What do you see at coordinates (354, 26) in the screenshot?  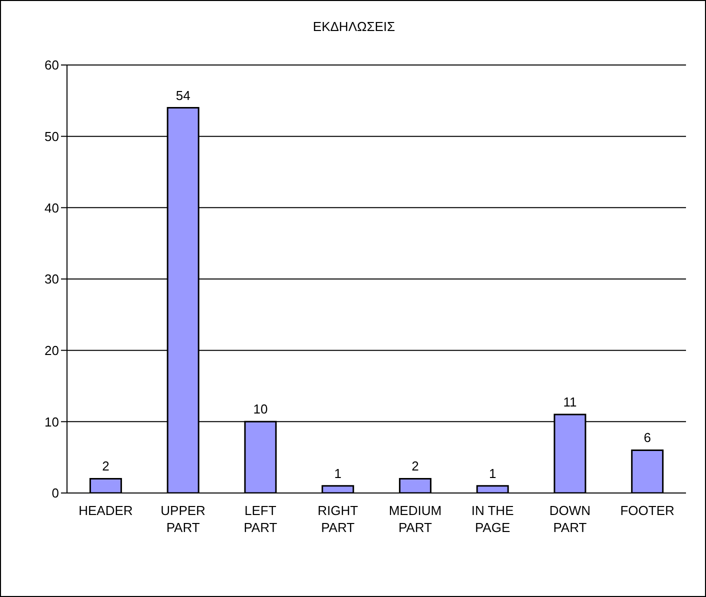 I see `chart-title: ΕΚΔΗΛΩΣΕΙΣ` at bounding box center [354, 26].